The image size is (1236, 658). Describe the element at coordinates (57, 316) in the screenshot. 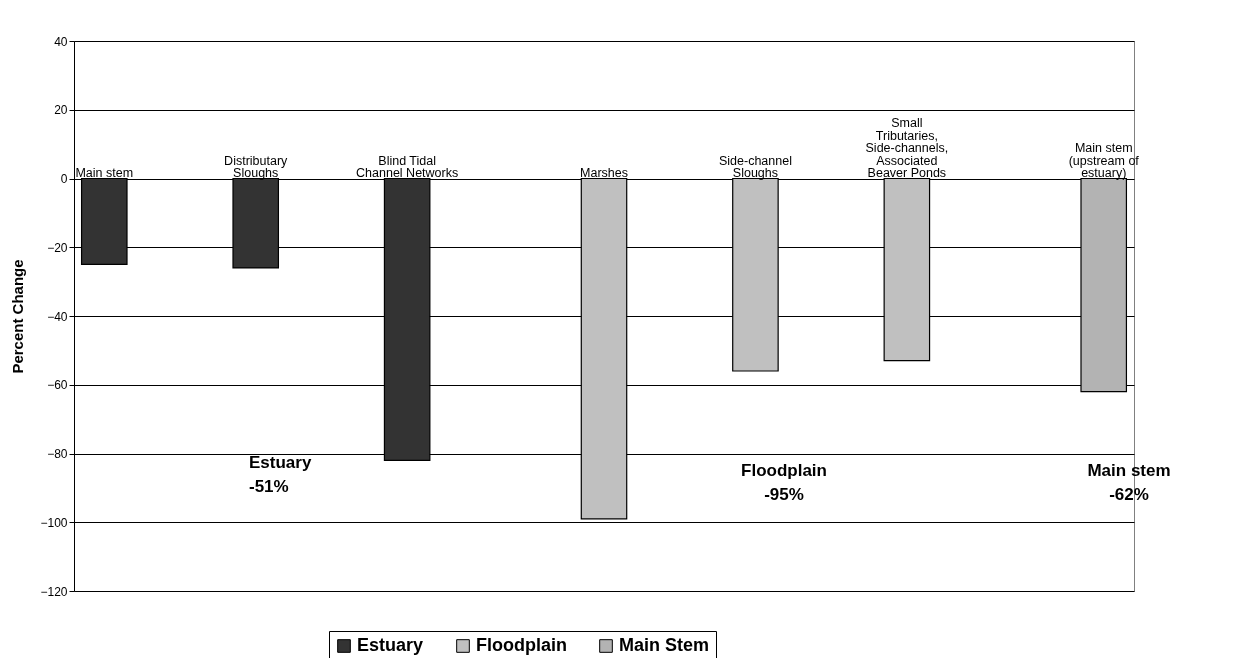

I see `y-tick-label: −40` at that location.